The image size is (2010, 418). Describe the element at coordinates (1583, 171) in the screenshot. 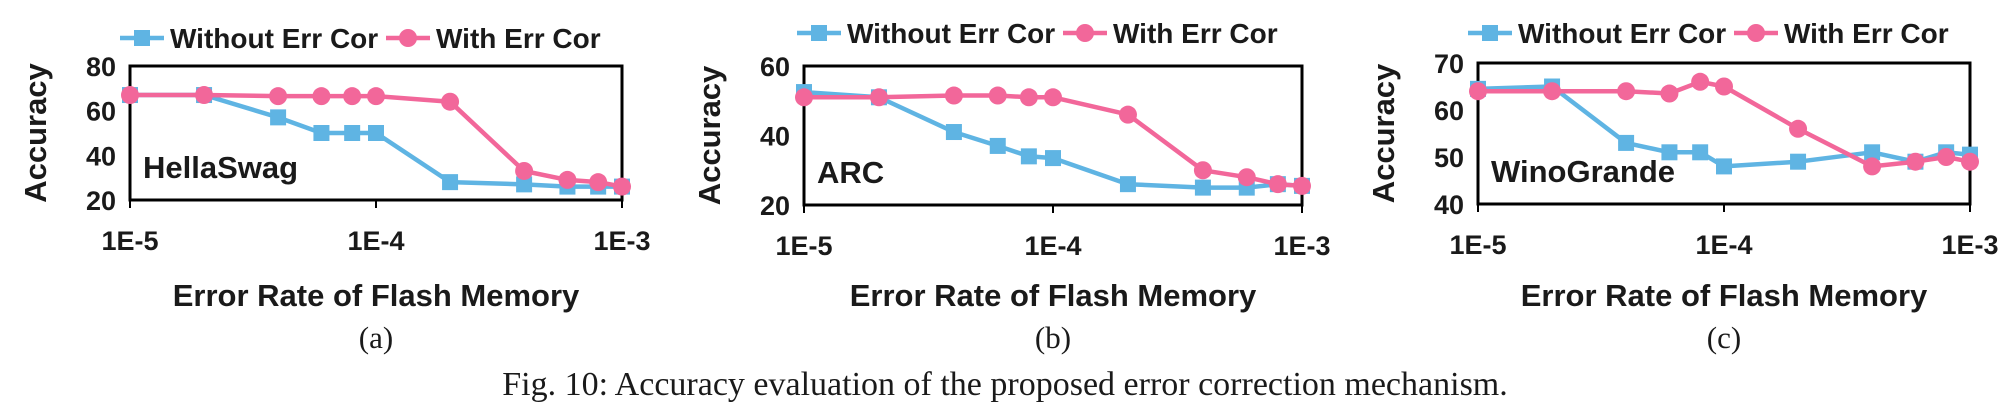

I see `dataset-annotation: WinoGrande` at that location.